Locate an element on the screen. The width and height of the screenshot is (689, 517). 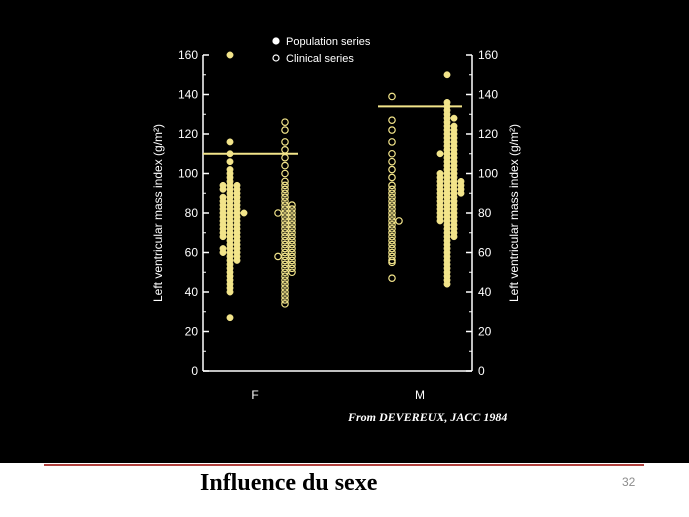
footer-rule is located at coordinates (344, 465).